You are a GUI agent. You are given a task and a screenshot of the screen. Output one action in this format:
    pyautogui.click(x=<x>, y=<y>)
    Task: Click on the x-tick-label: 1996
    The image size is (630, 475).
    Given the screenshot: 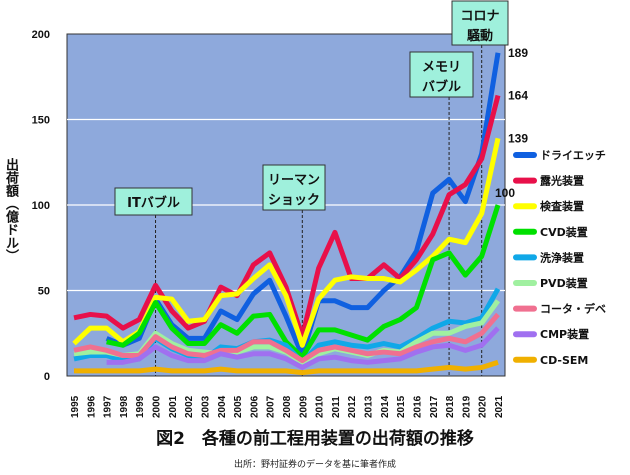 What is the action you would take?
    pyautogui.click(x=91, y=406)
    